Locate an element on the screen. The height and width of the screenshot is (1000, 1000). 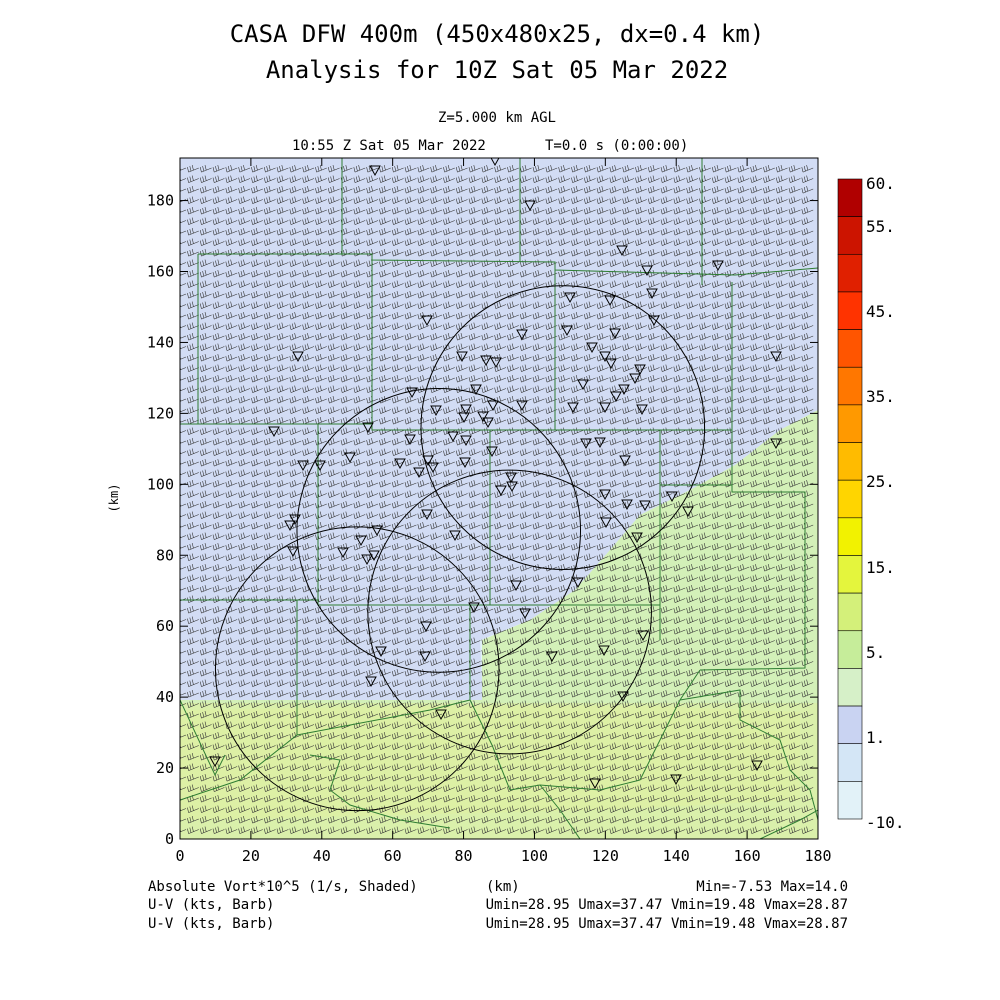
chart-title-line2: Analysis for 10Z Sat 05 Mar 2022 is located at coordinates (497, 70).